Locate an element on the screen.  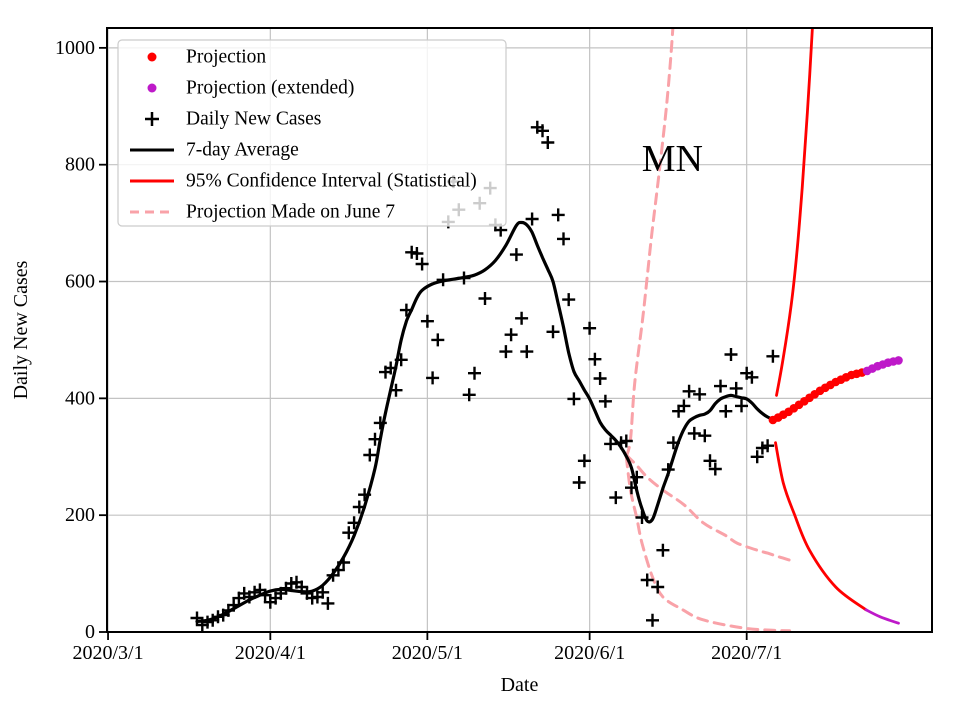
legend-item-label: Projection Made on June 7 is located at coordinates (290, 212).